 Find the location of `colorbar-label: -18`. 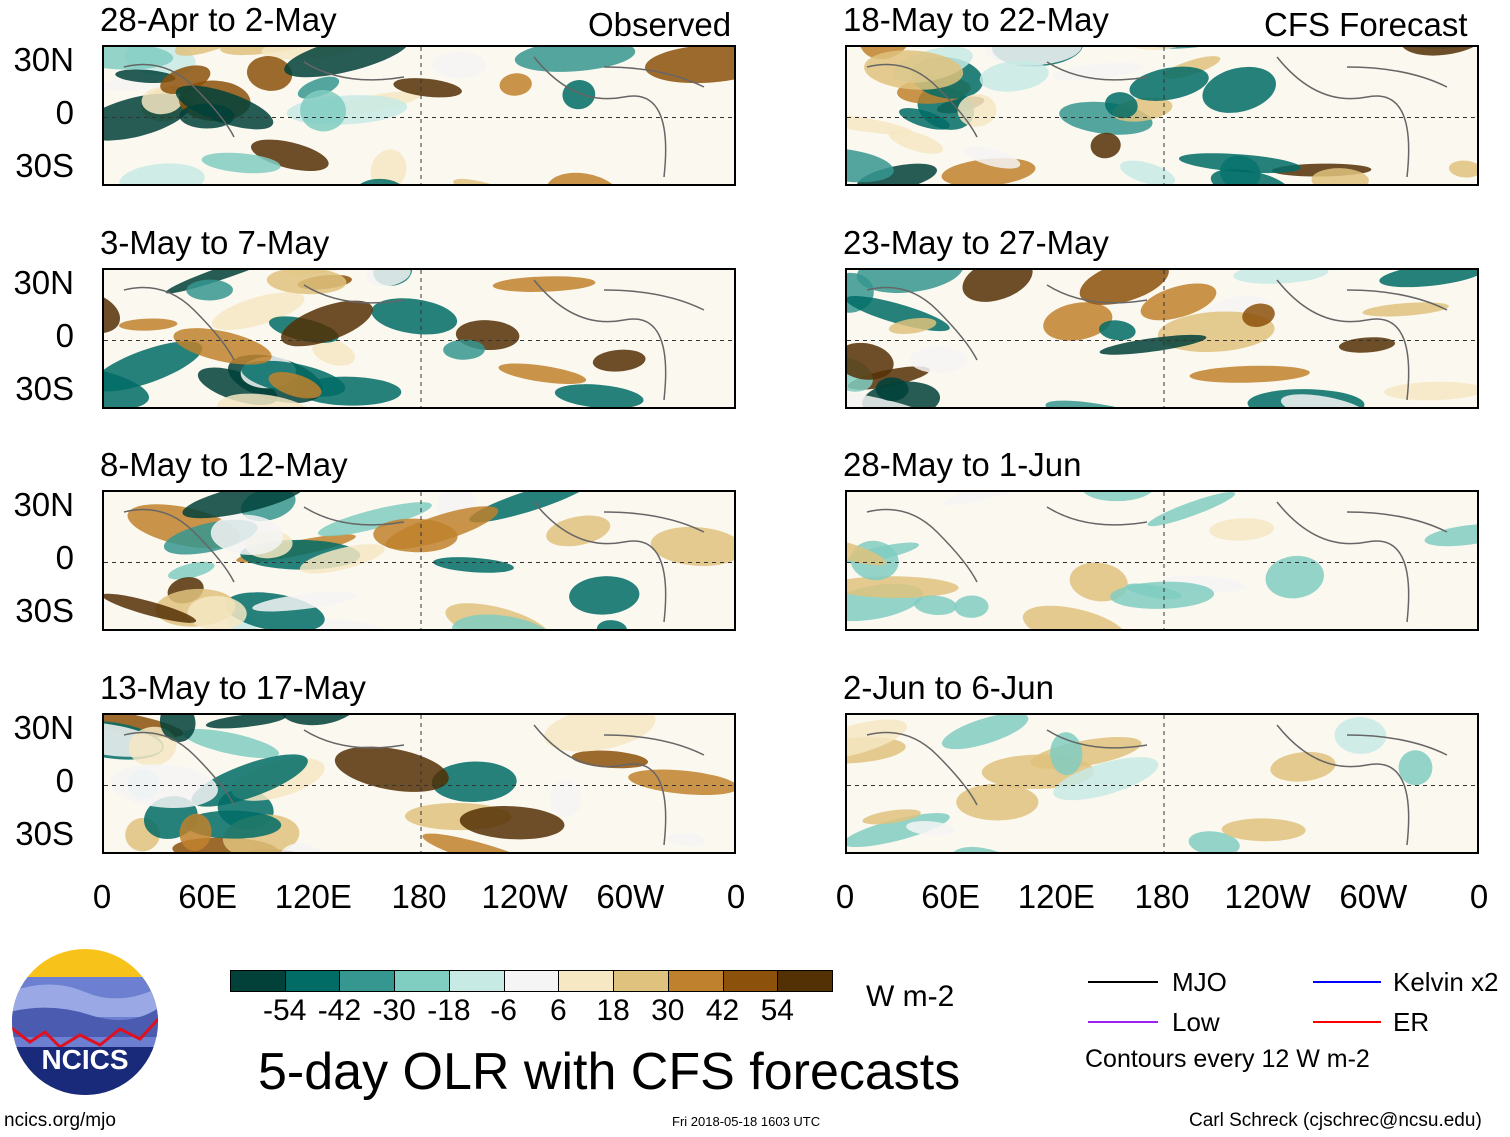

colorbar-label: -18 is located at coordinates (449, 1010).